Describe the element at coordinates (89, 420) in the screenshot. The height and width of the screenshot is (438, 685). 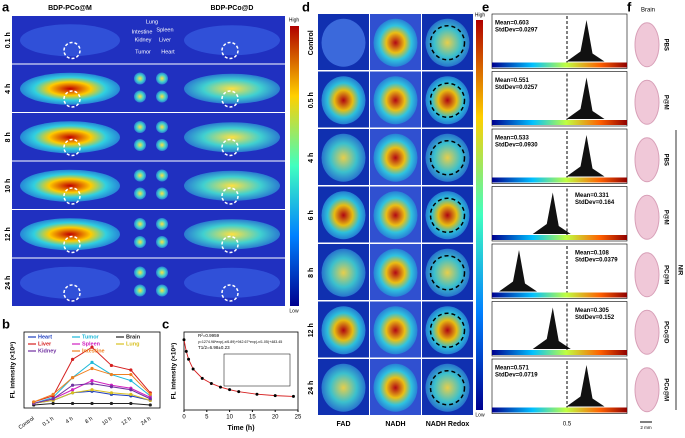
I see `x-tick-label: 8 h` at that location.